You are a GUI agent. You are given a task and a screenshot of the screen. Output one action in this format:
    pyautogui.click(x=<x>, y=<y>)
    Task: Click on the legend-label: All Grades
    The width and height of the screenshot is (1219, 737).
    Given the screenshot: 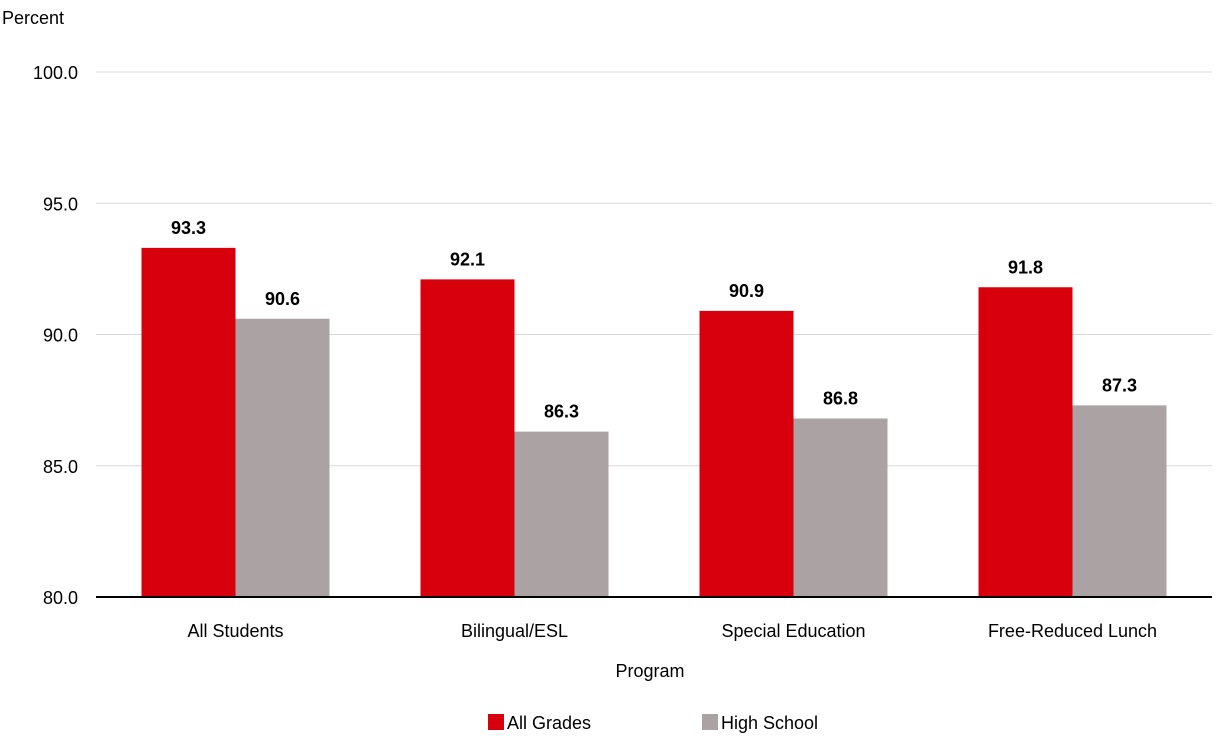 What is the action you would take?
    pyautogui.click(x=549, y=723)
    